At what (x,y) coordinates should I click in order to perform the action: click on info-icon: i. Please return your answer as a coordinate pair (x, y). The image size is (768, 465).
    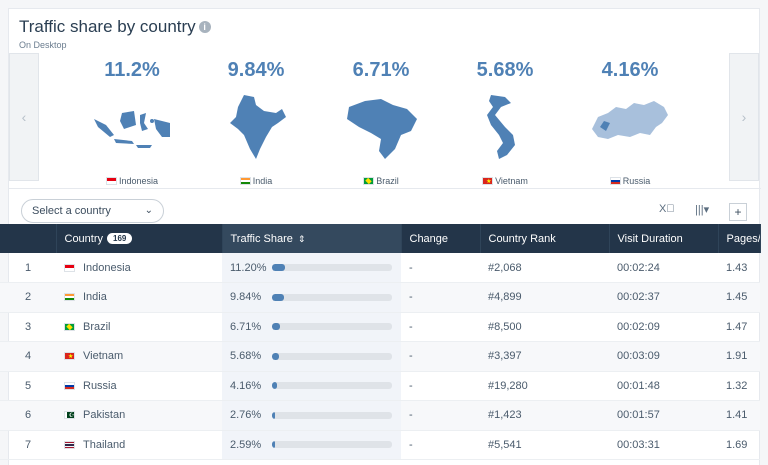
    Looking at the image, I should click on (204, 27).